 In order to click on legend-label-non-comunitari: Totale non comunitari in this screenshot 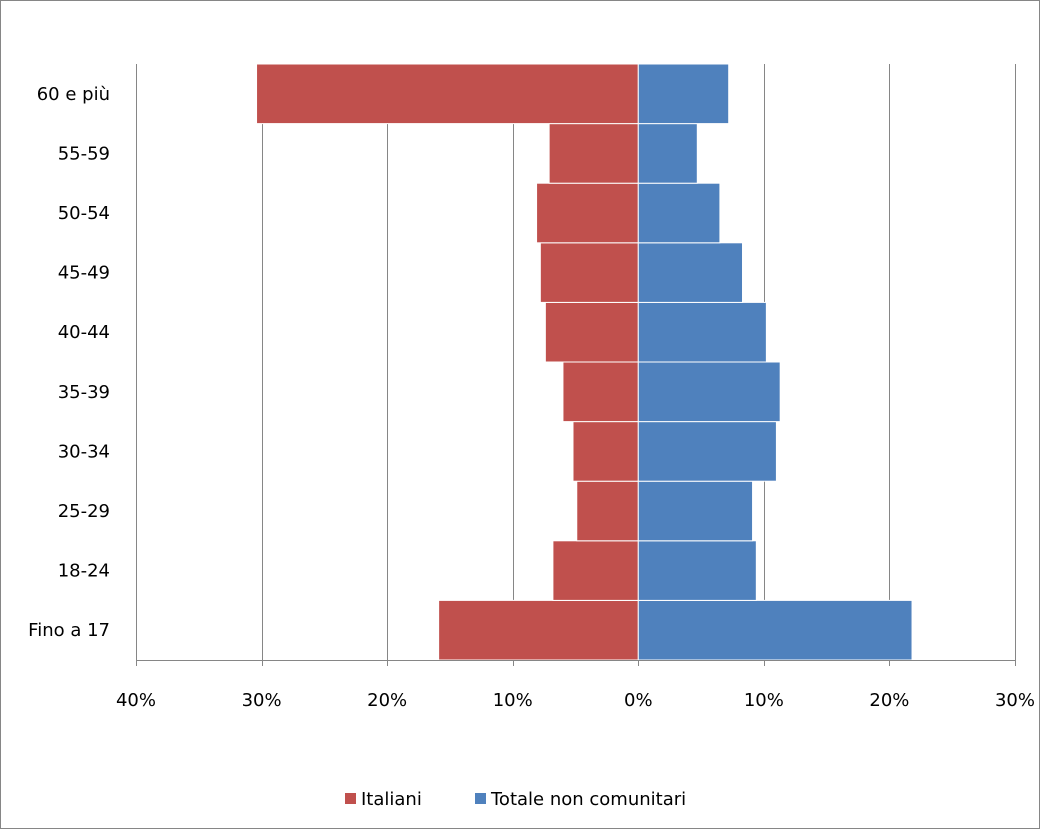, I will do `click(588, 799)`.